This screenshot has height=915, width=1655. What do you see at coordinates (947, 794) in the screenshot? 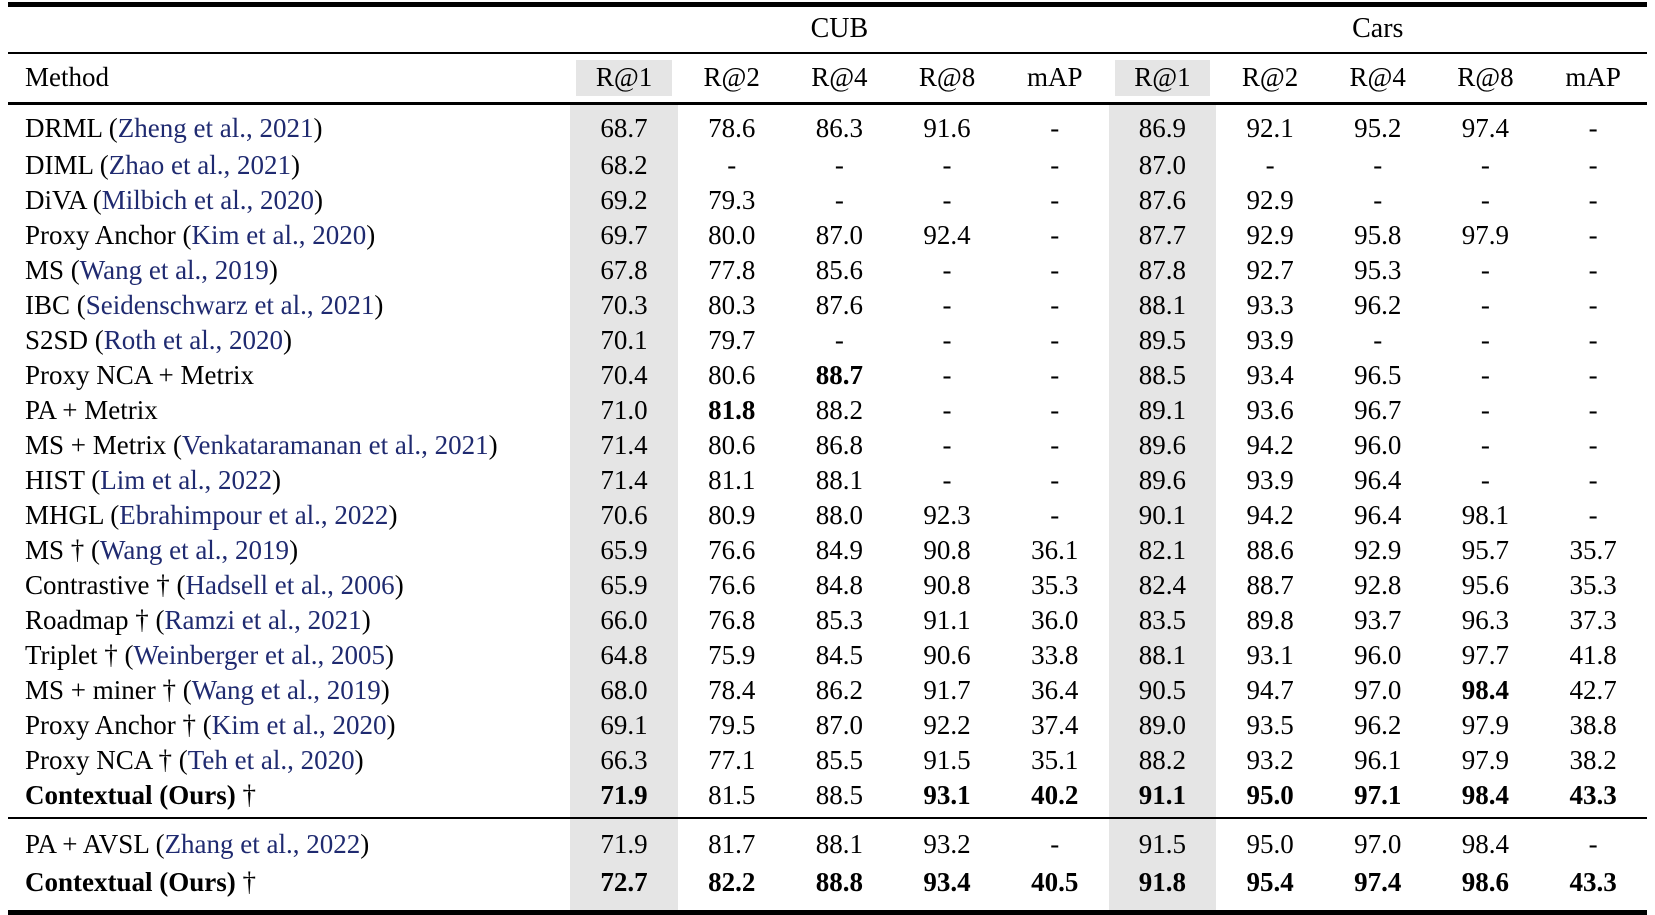
I see `value-cell: 93.1` at bounding box center [947, 794].